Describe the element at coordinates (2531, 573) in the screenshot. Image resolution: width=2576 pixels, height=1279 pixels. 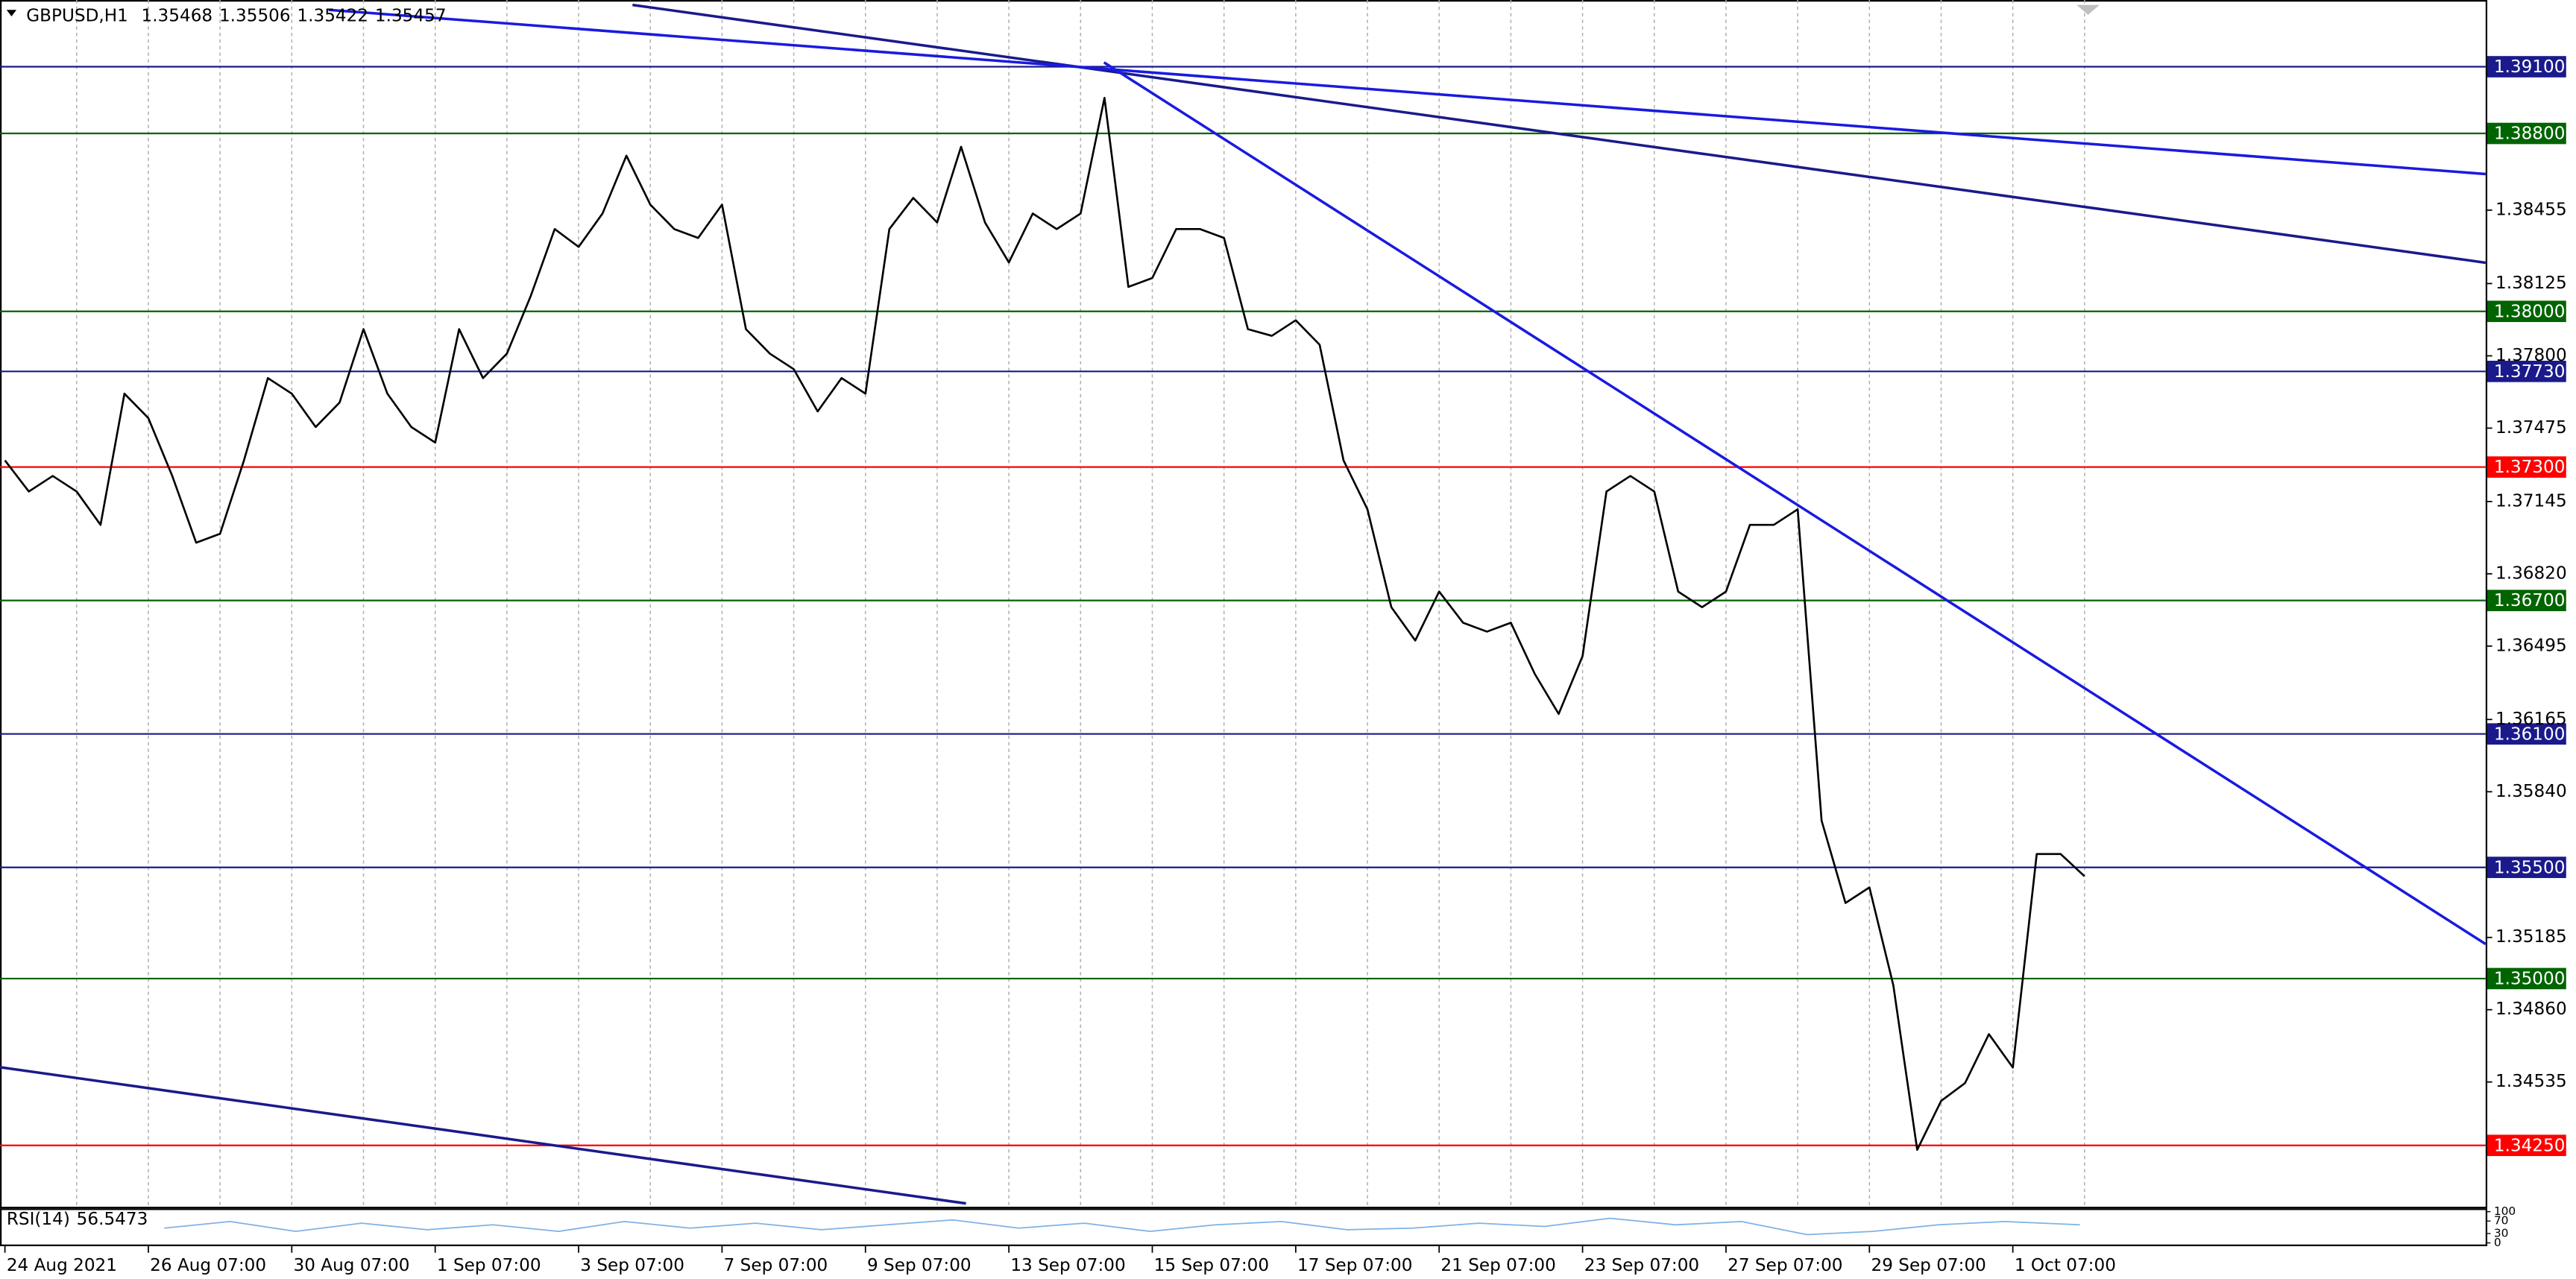
I see `y-tick-label: 1.36820` at that location.